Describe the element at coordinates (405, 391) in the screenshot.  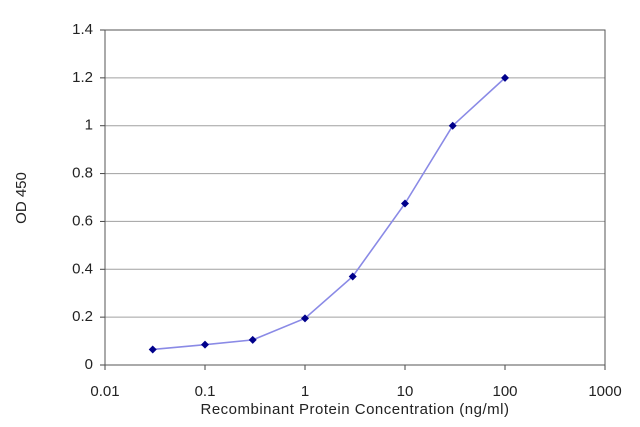
I see `x-tick-label: 10` at that location.